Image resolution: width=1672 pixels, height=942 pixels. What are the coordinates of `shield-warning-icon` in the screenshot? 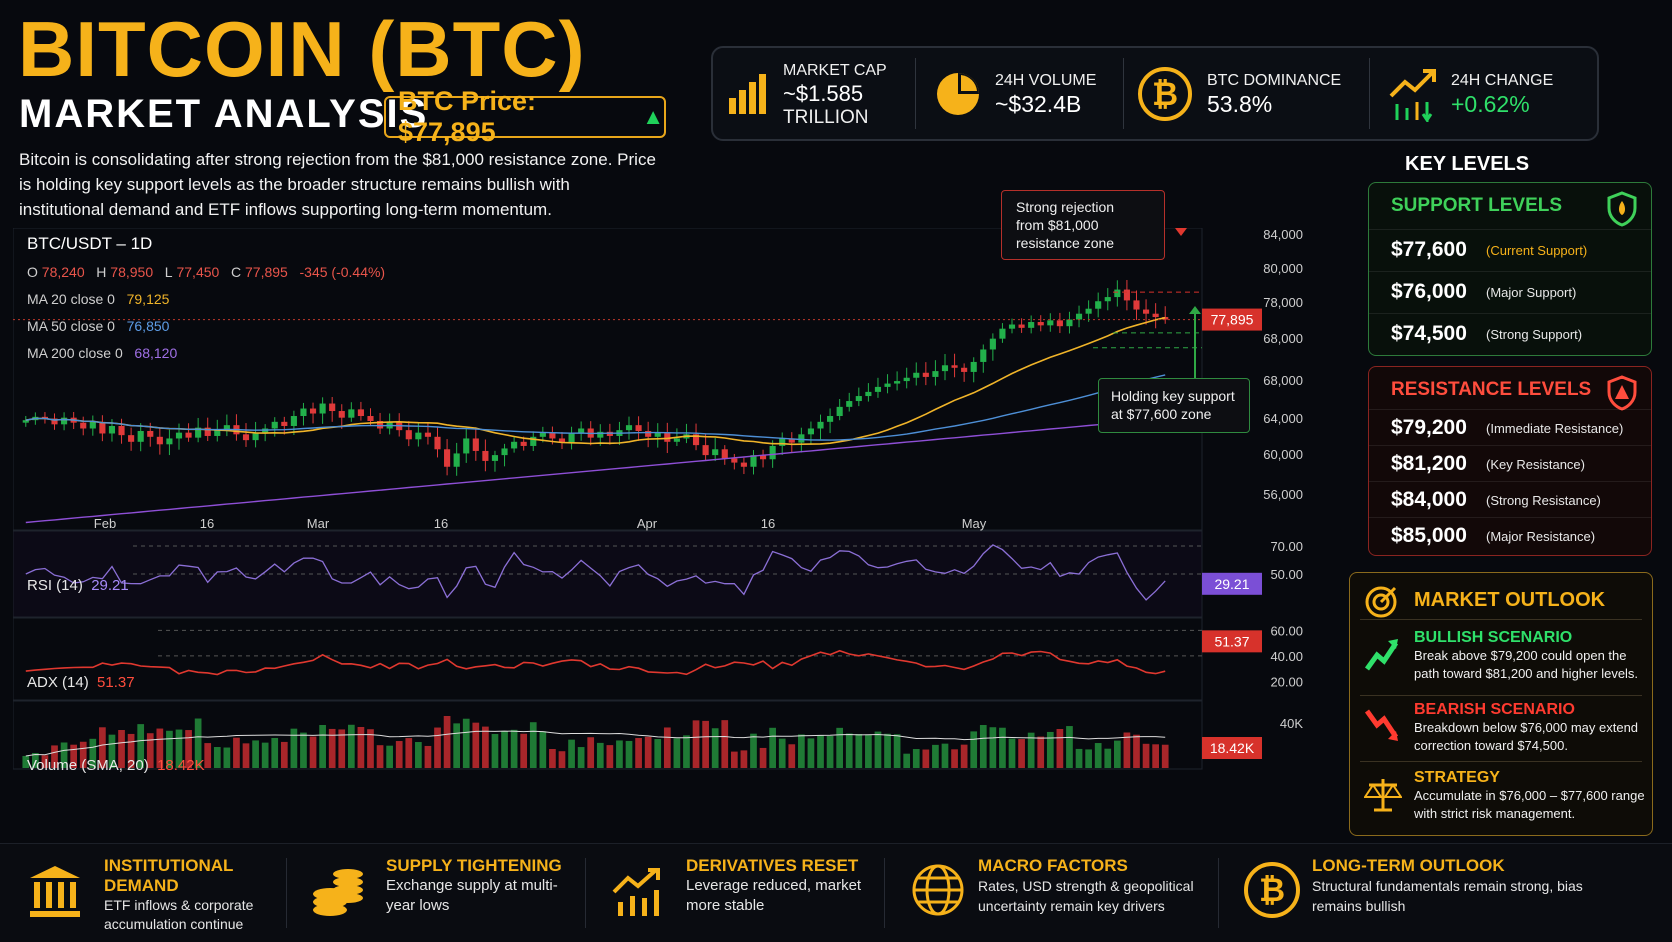 It's located at (1622, 393).